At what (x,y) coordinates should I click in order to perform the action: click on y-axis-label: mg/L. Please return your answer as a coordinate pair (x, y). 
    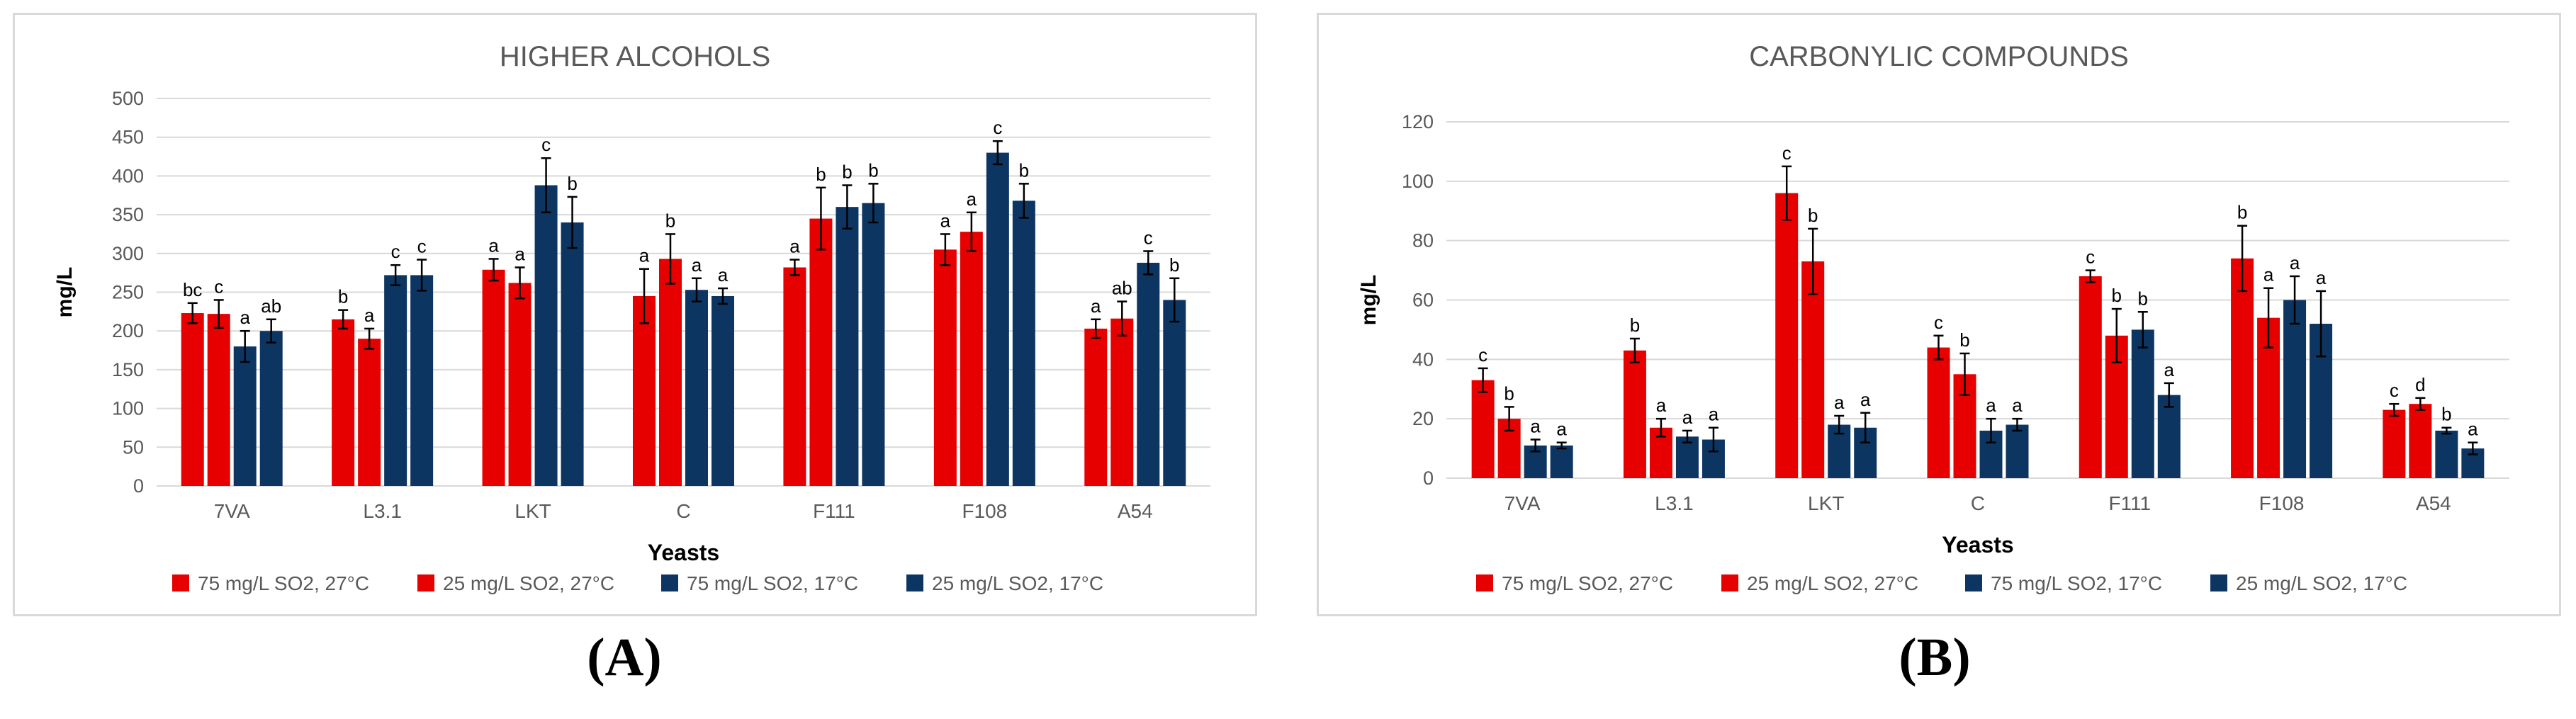
    Looking at the image, I should click on (65, 292).